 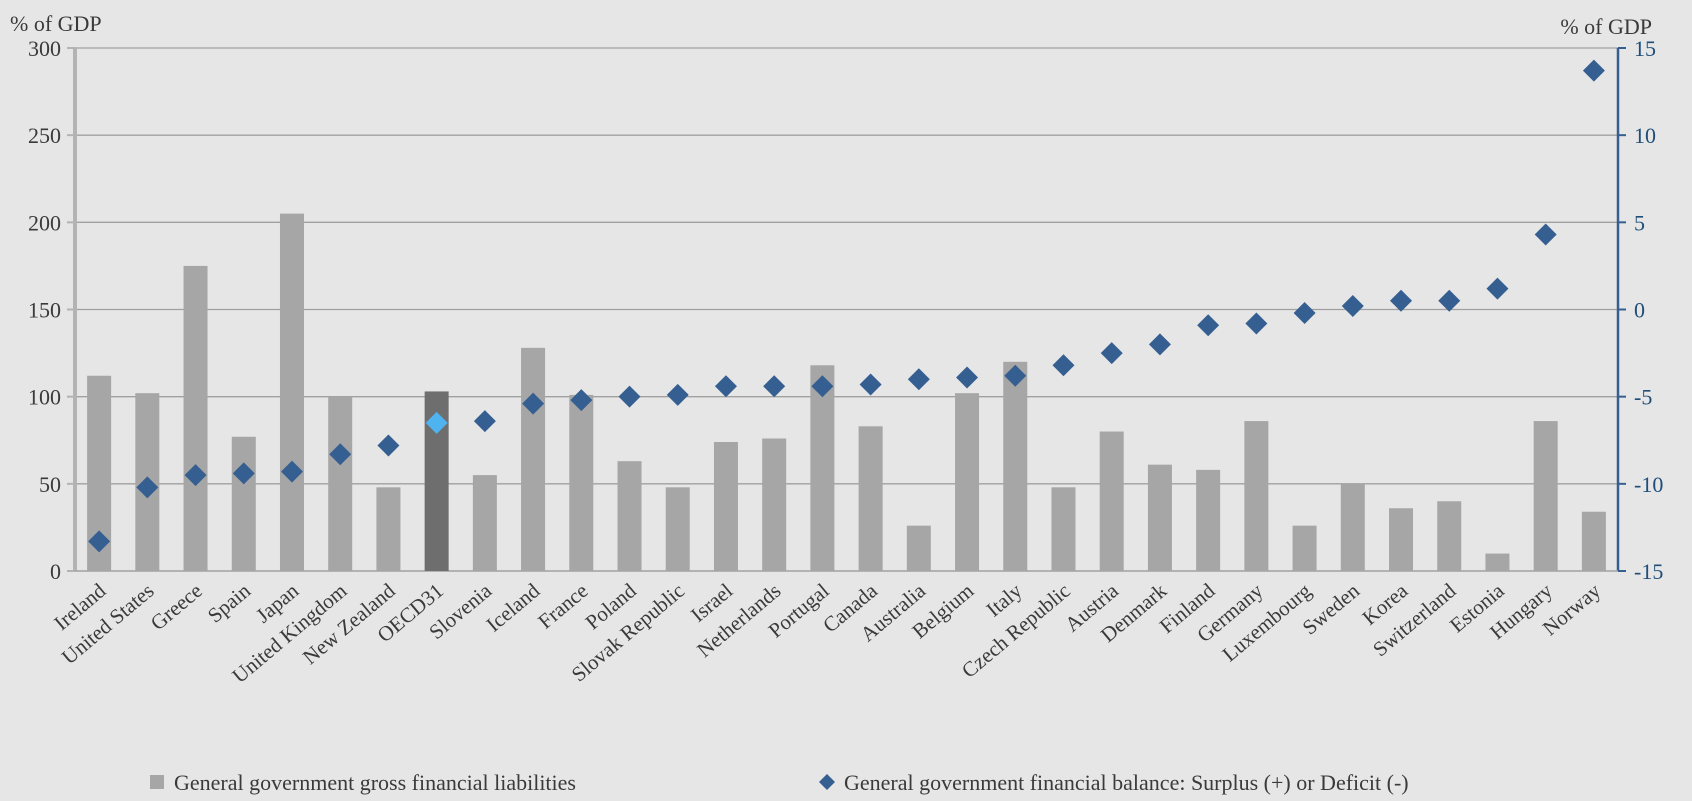 I want to click on point-austria, so click(x=1111, y=353).